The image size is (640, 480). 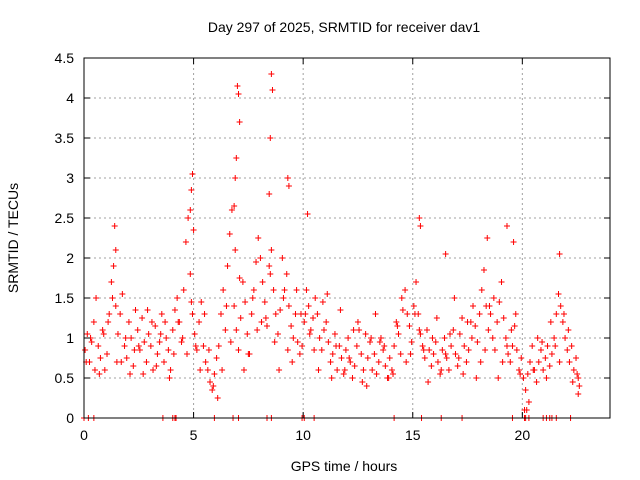 I want to click on y-tick-label: 1.5, so click(x=65, y=298).